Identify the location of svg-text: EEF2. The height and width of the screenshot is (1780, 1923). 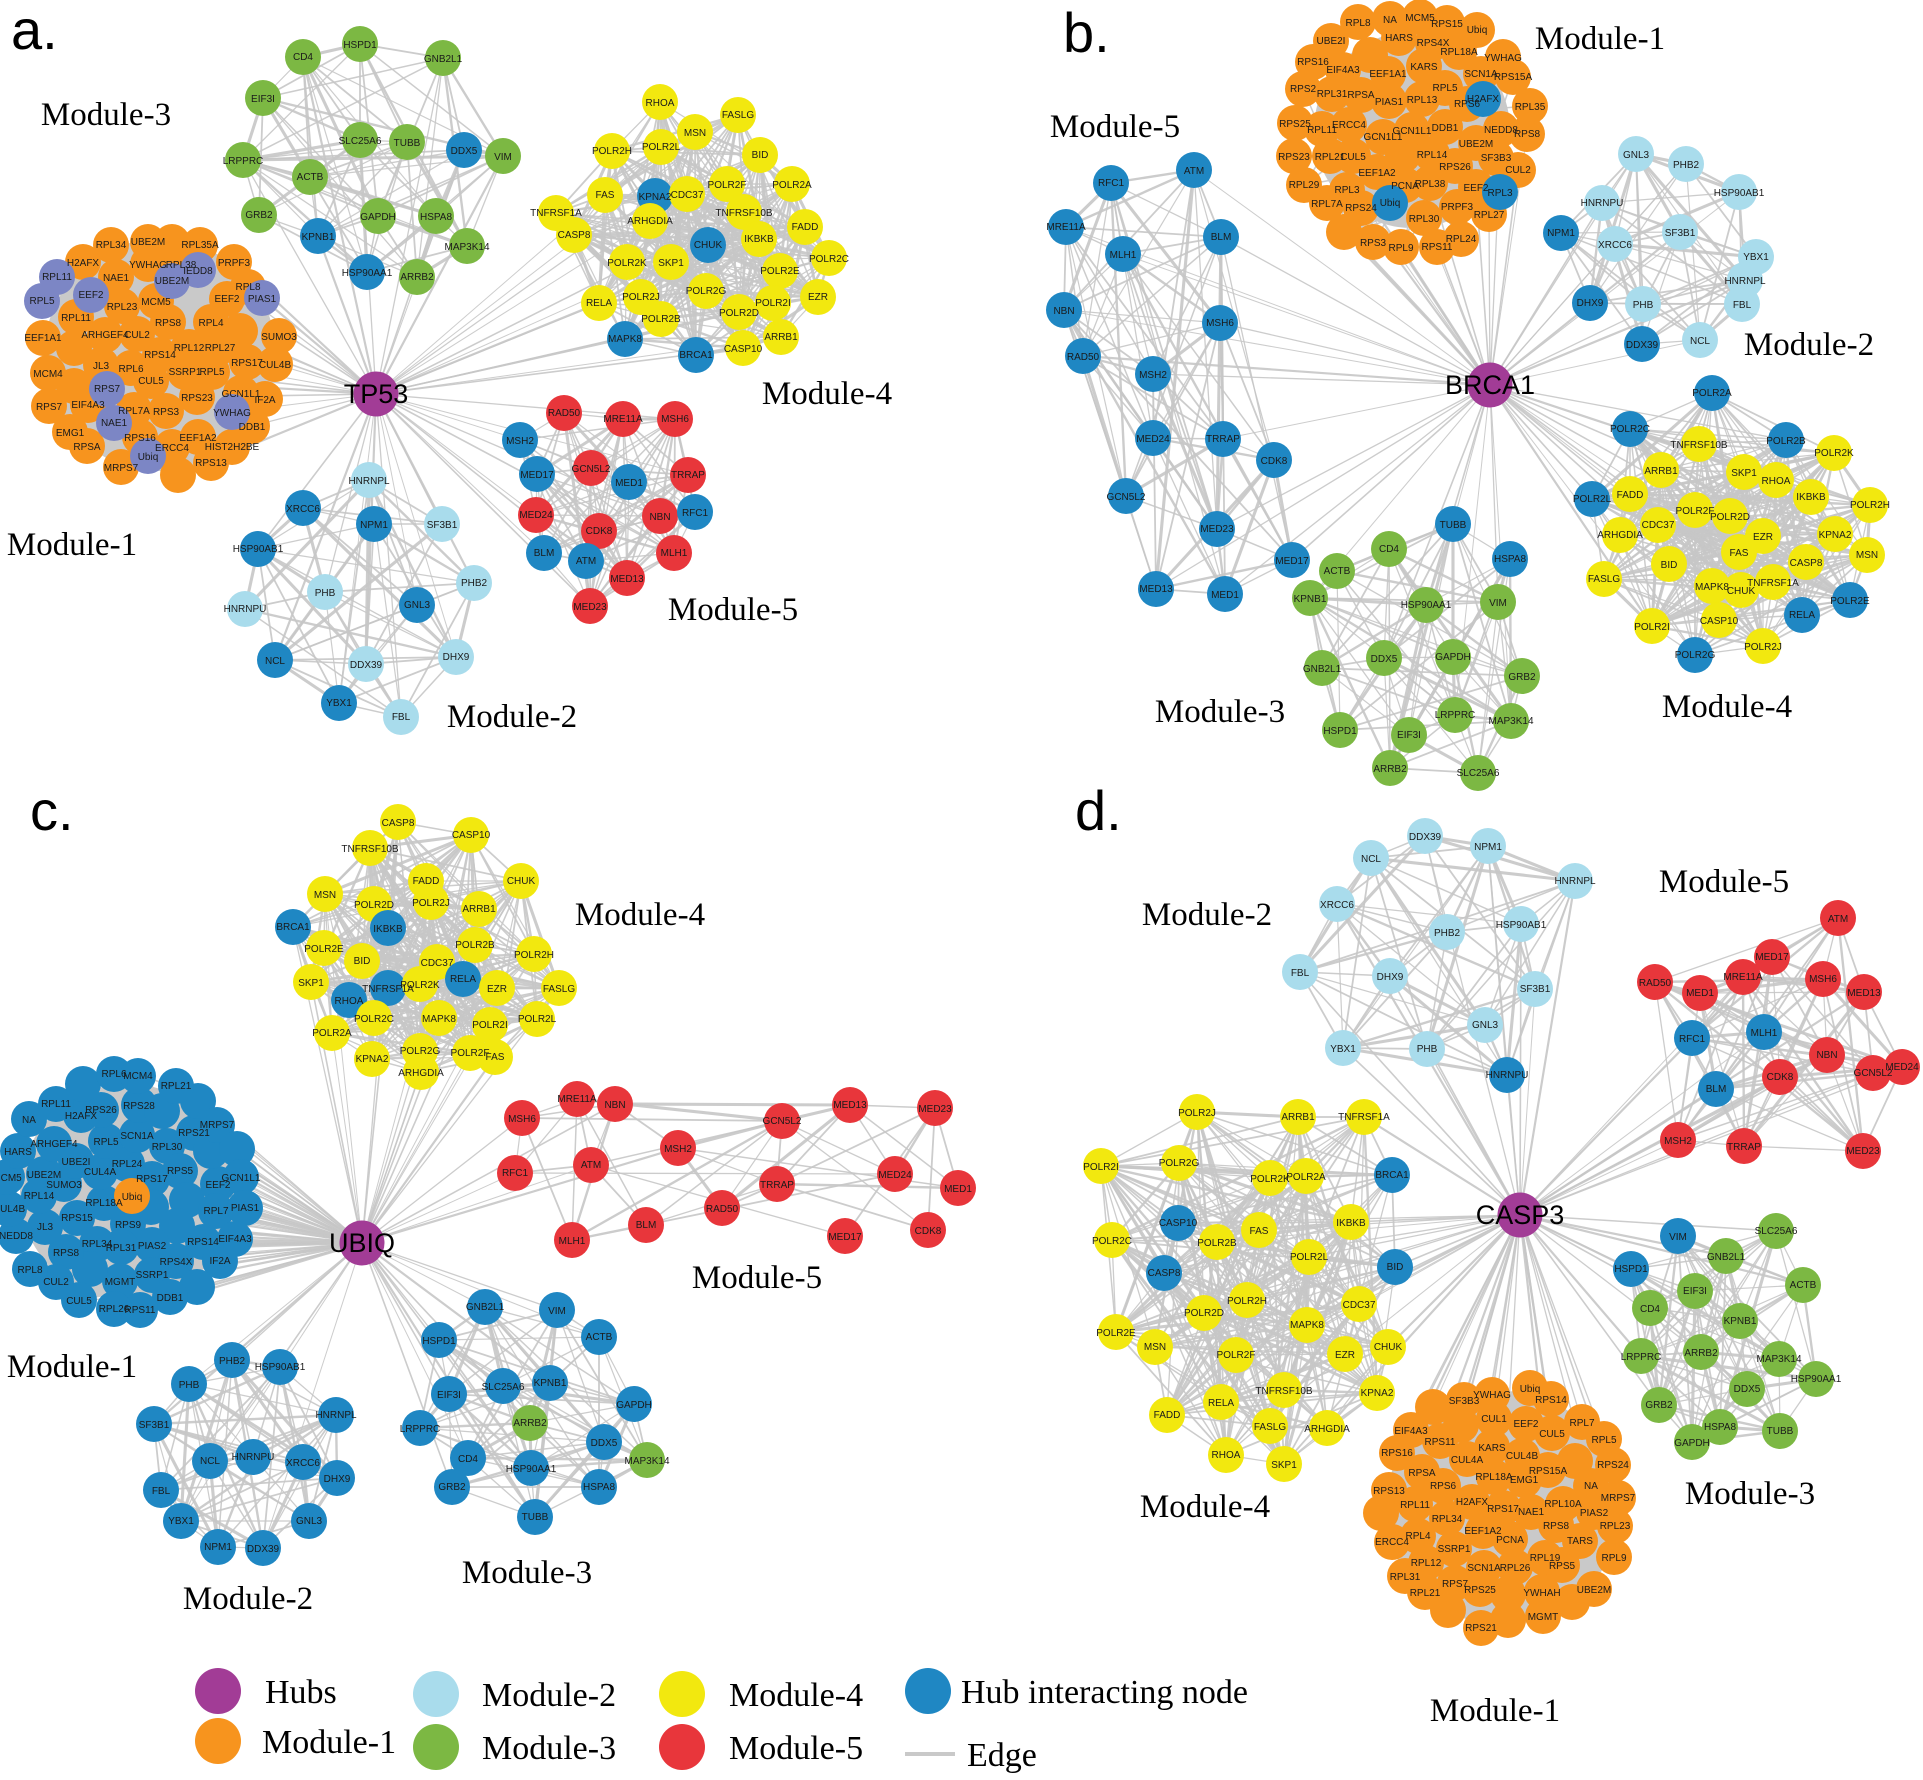
(1475, 188).